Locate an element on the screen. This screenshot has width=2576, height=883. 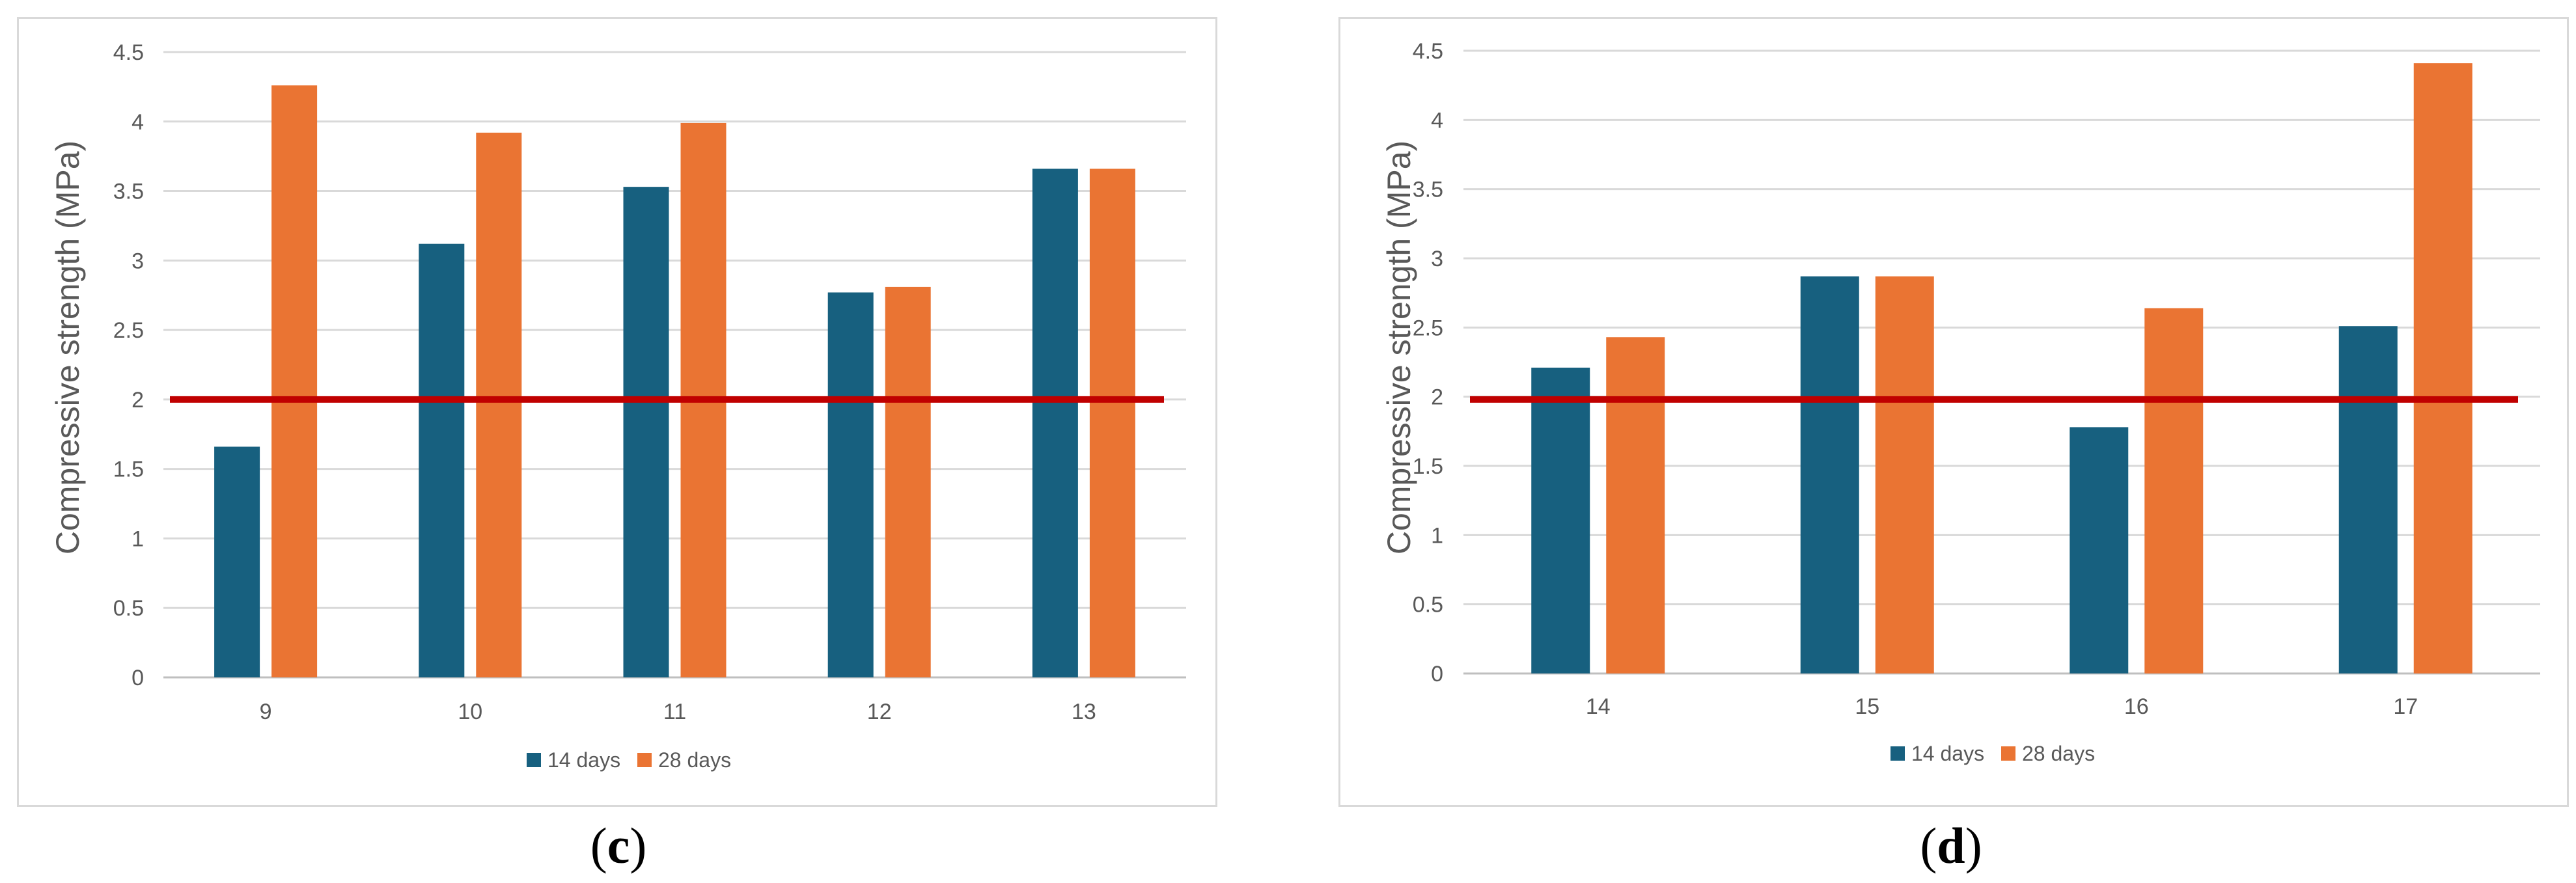
caption-d: (d) is located at coordinates (1951, 845).